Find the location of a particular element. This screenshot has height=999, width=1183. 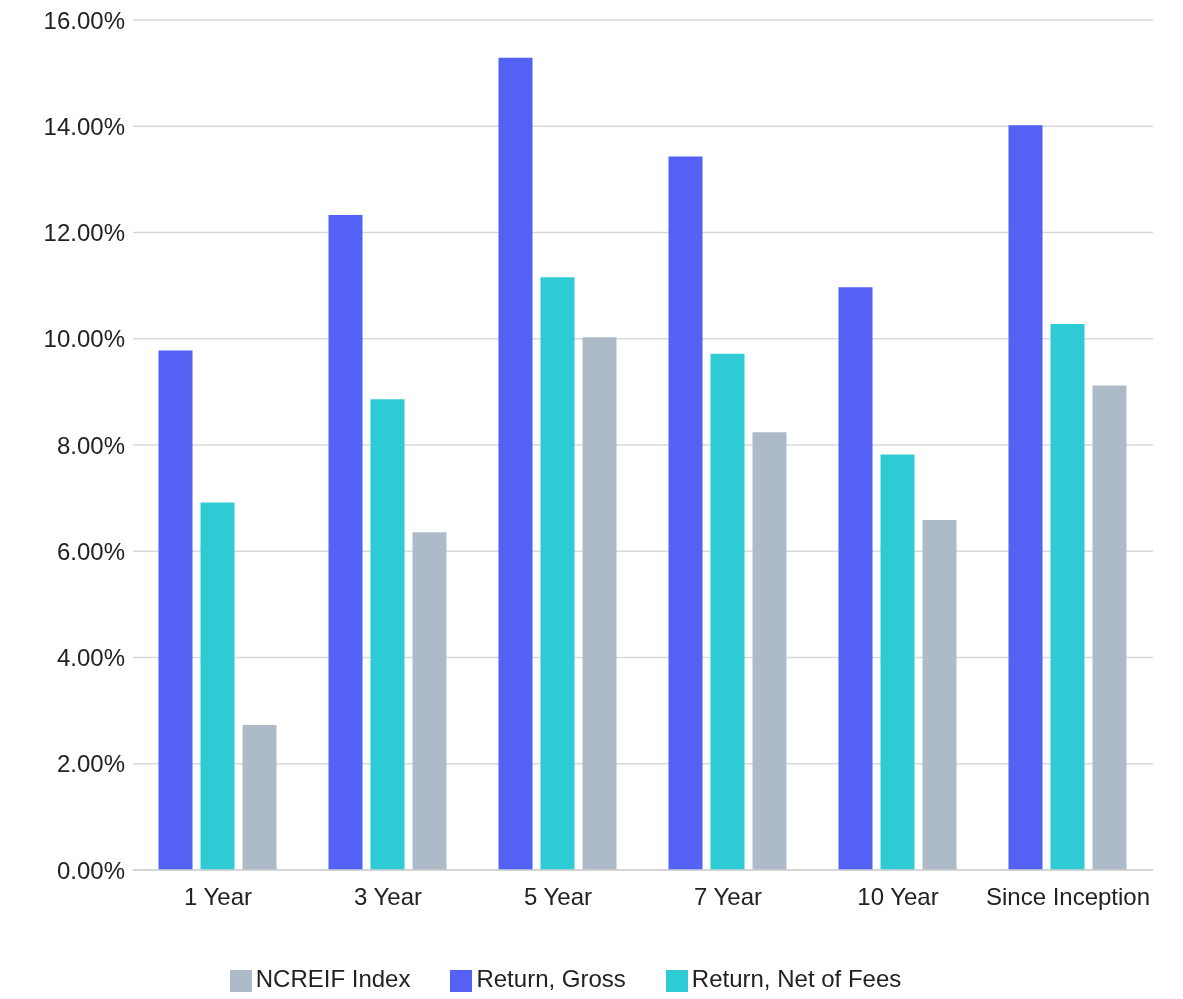

x-tick-label: 3 Year is located at coordinates (388, 897).